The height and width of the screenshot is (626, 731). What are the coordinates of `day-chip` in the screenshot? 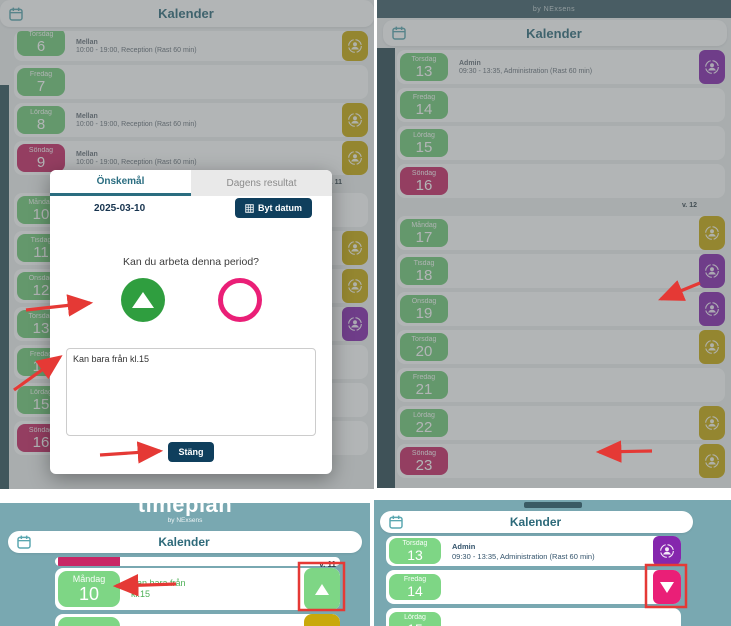 It's located at (89, 561).